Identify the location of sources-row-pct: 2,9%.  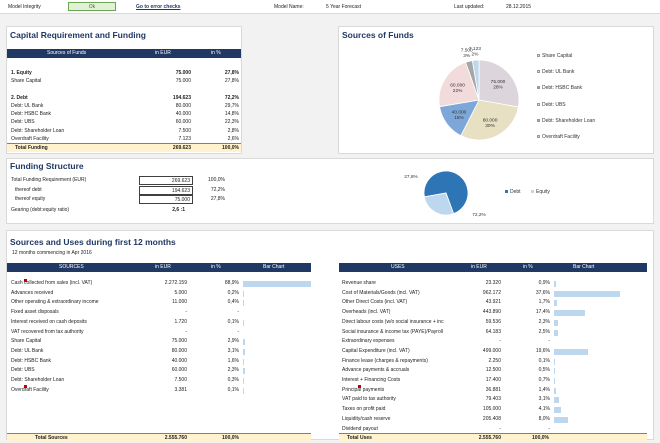
(233, 341).